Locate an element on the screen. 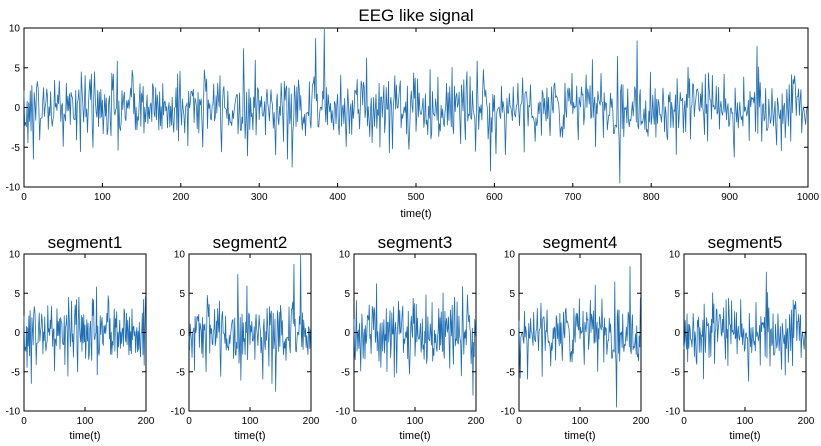 Image resolution: width=821 pixels, height=446 pixels. segment3-y-tick-label: -10 is located at coordinates (343, 412).